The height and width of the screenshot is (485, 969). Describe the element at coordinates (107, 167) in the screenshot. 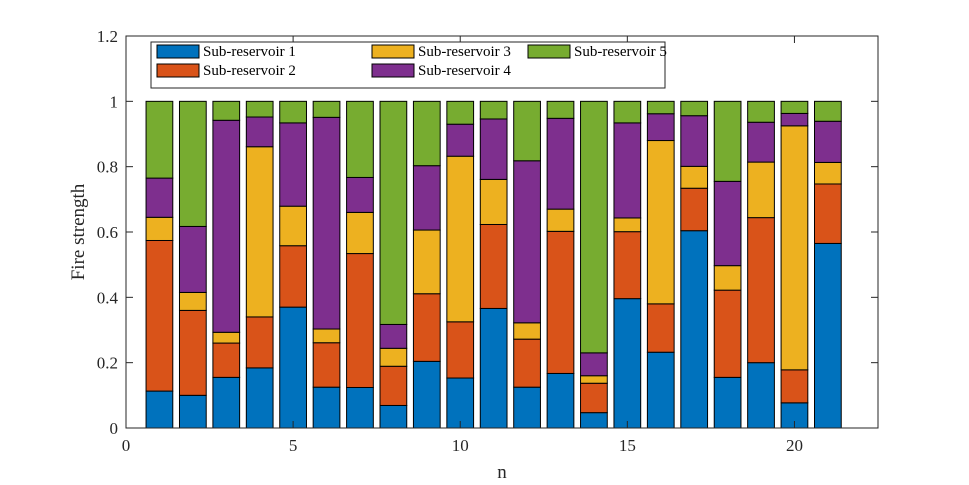

I see `y-tick-label: 0.8` at that location.